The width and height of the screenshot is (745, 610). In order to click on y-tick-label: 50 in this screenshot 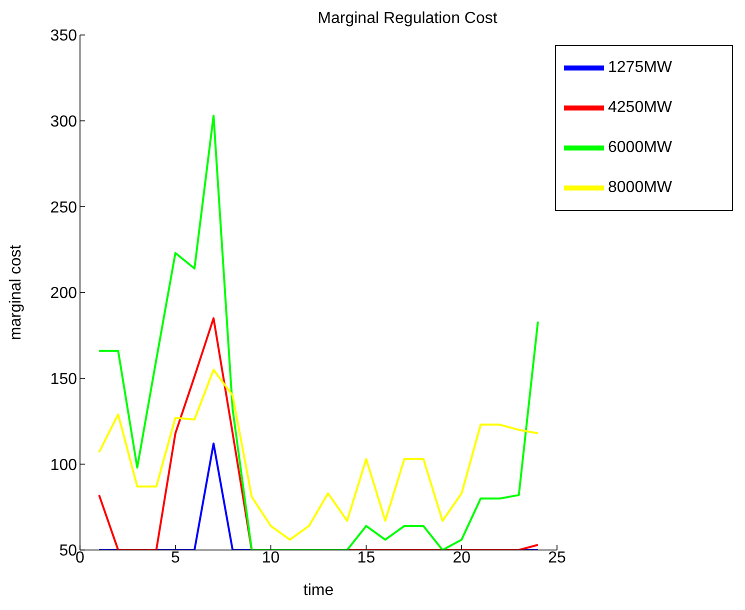, I will do `click(68, 551)`.